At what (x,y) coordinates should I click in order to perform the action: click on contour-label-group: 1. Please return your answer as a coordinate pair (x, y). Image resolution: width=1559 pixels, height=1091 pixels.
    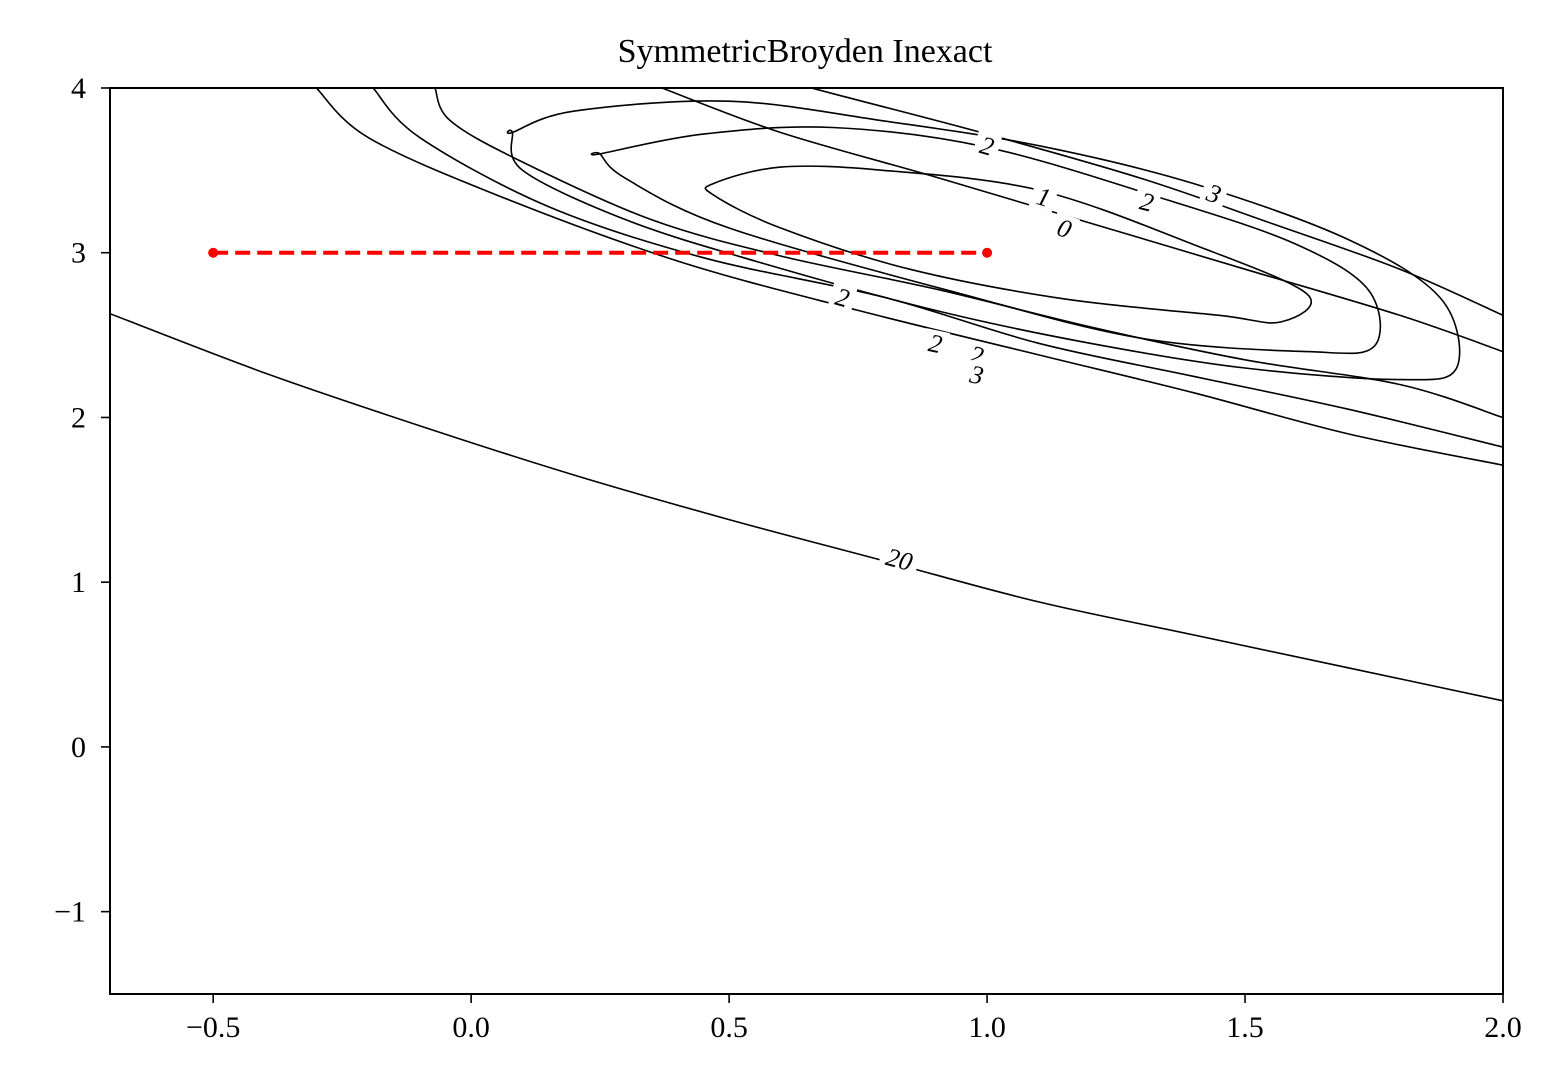
    Looking at the image, I should click on (1043, 196).